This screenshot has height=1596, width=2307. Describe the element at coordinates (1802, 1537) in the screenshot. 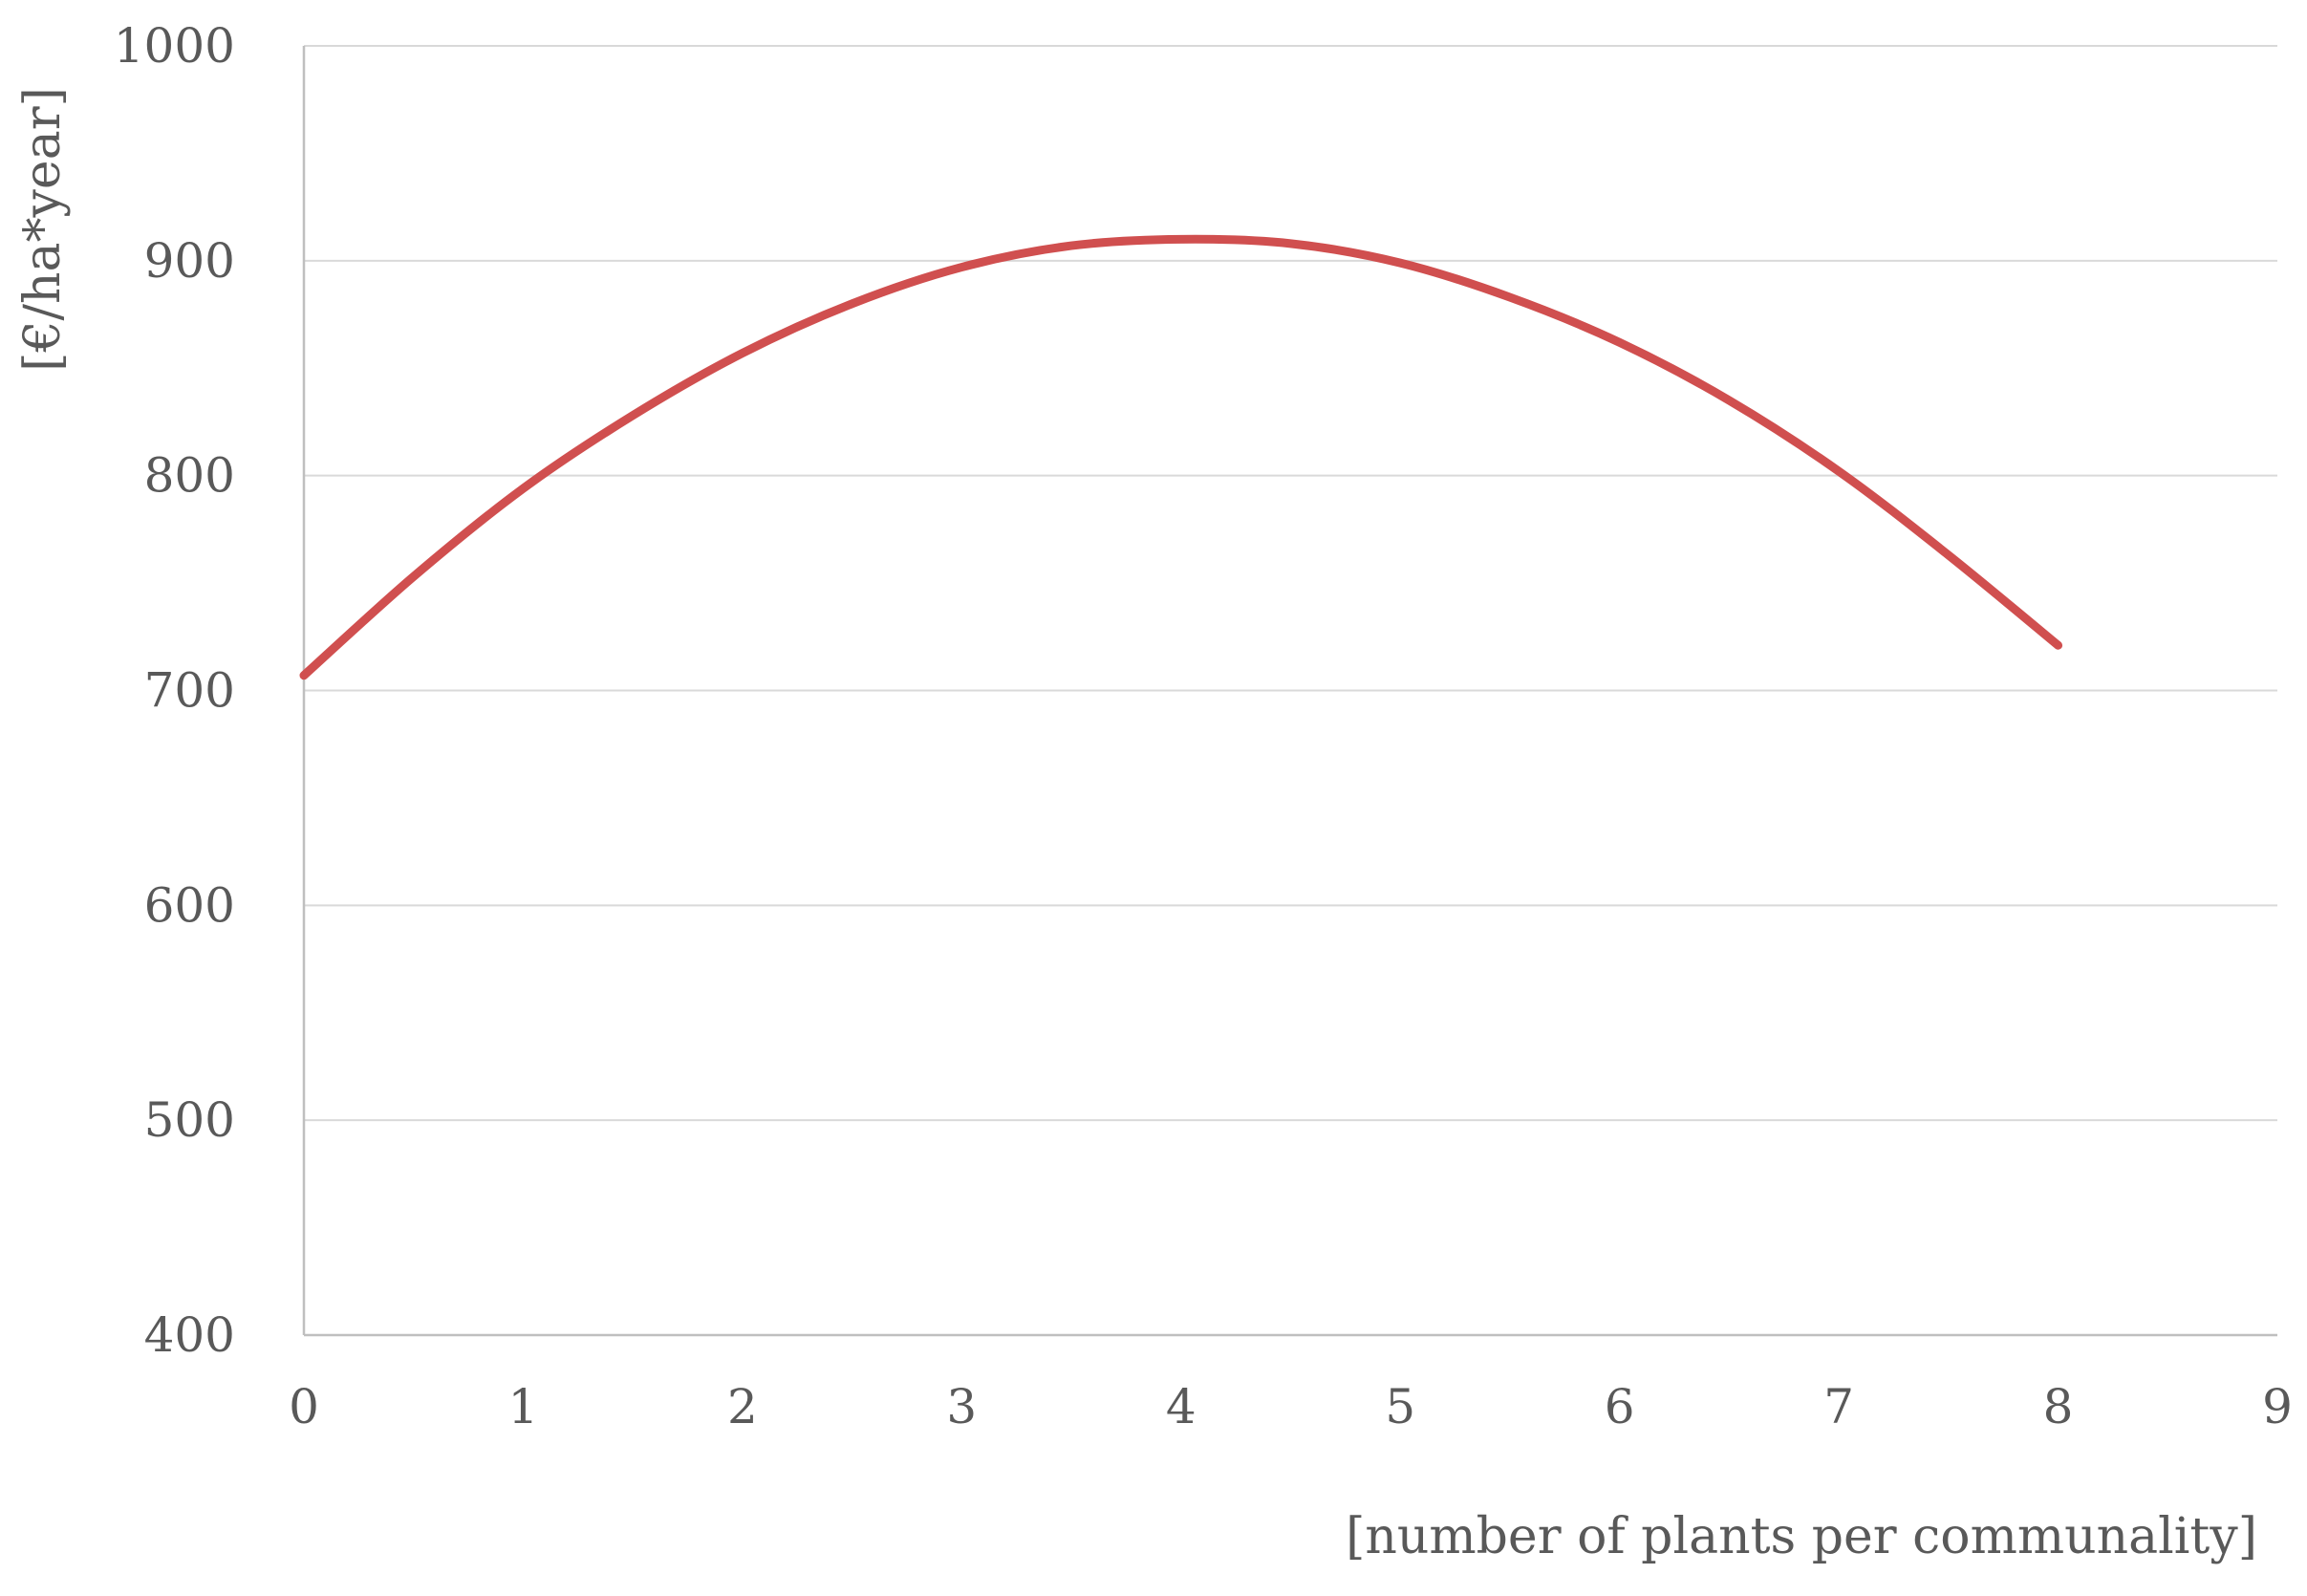

I see `x-axis-title: [number of plants per communality]` at that location.